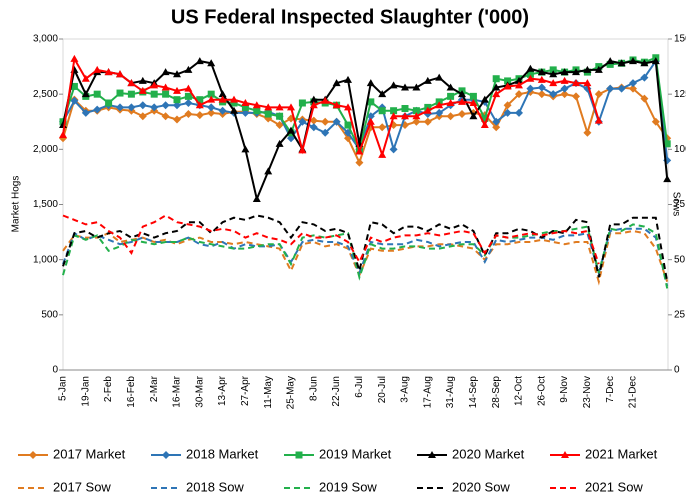 The image size is (686, 500). I want to click on legend-label: 2020 Market, so click(488, 453).